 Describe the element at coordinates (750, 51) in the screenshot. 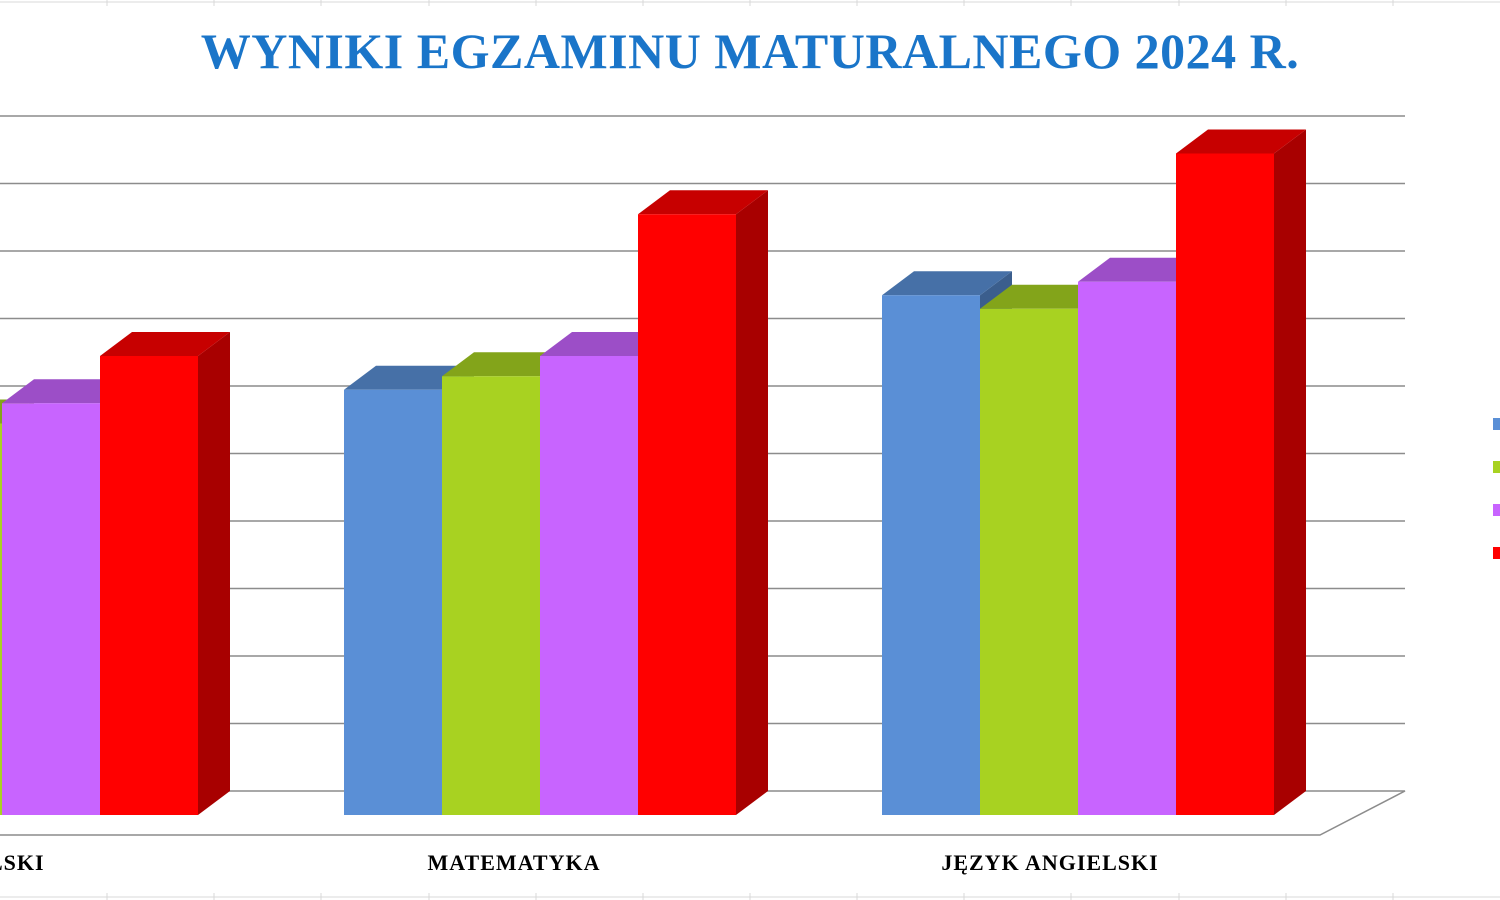

I see `chart-title: WYNIKI EGZAMINU MATURALNEGO 2024 R.` at that location.